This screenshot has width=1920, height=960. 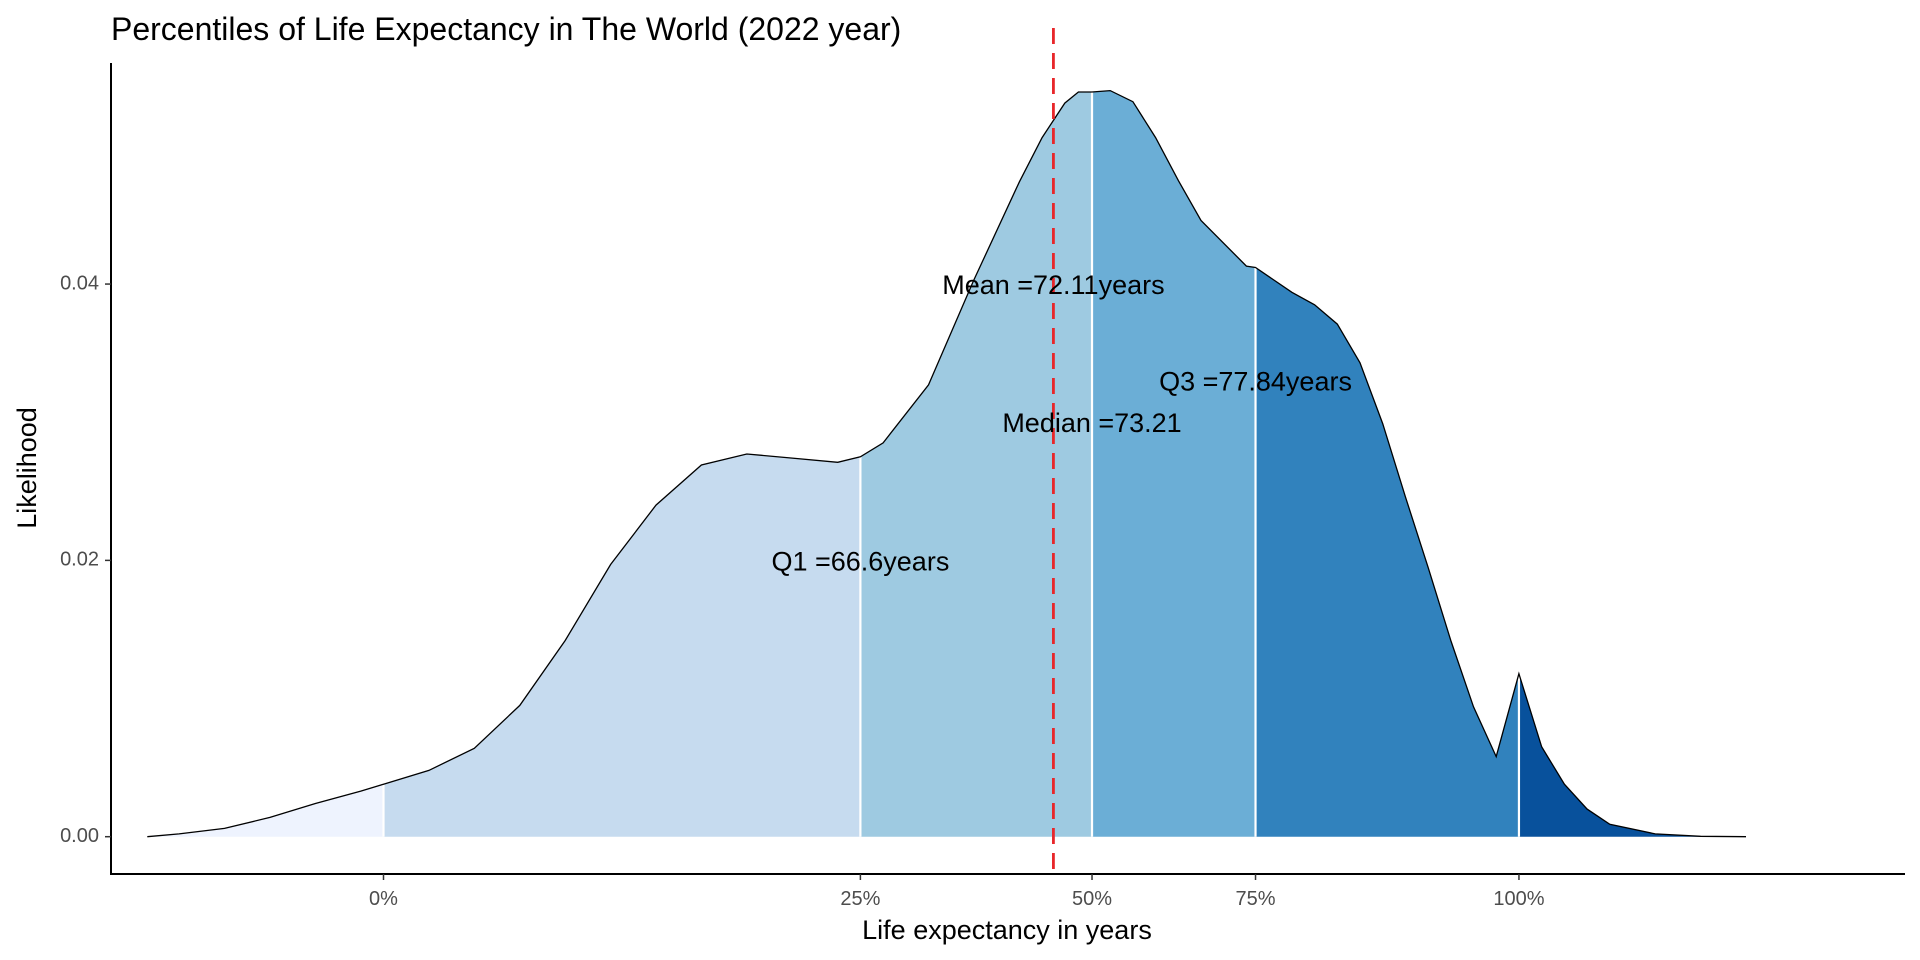 I want to click on y-ticks: 0.00 0.02 0.04, so click(x=85, y=559).